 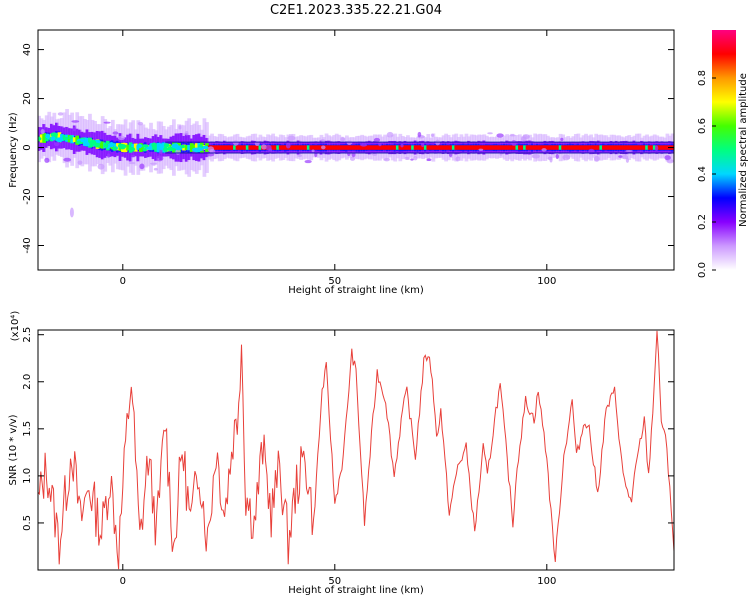 What do you see at coordinates (356, 590) in the screenshot?
I see `snr-x-axis-label: Height of straight line (km)` at bounding box center [356, 590].